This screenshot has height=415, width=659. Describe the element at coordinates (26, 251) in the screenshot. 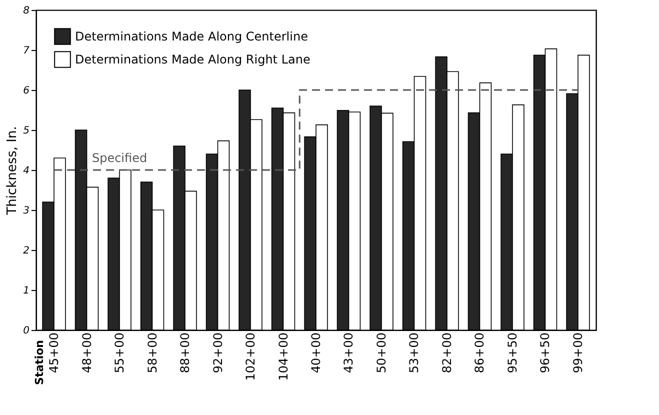

I see `y-tick-label: 2` at that location.